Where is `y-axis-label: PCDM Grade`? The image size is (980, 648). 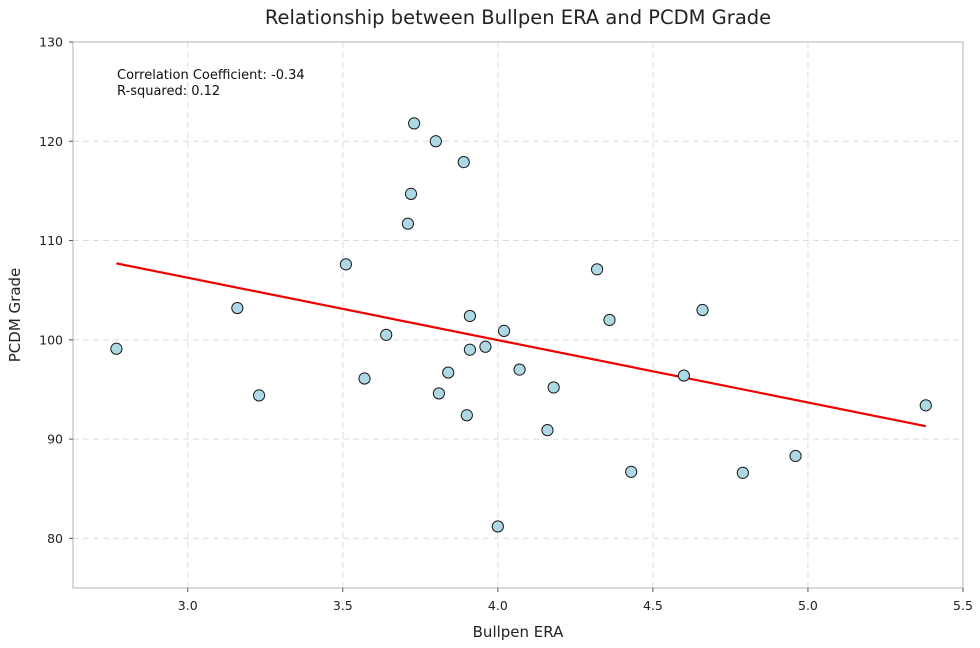 y-axis-label: PCDM Grade is located at coordinates (15, 315).